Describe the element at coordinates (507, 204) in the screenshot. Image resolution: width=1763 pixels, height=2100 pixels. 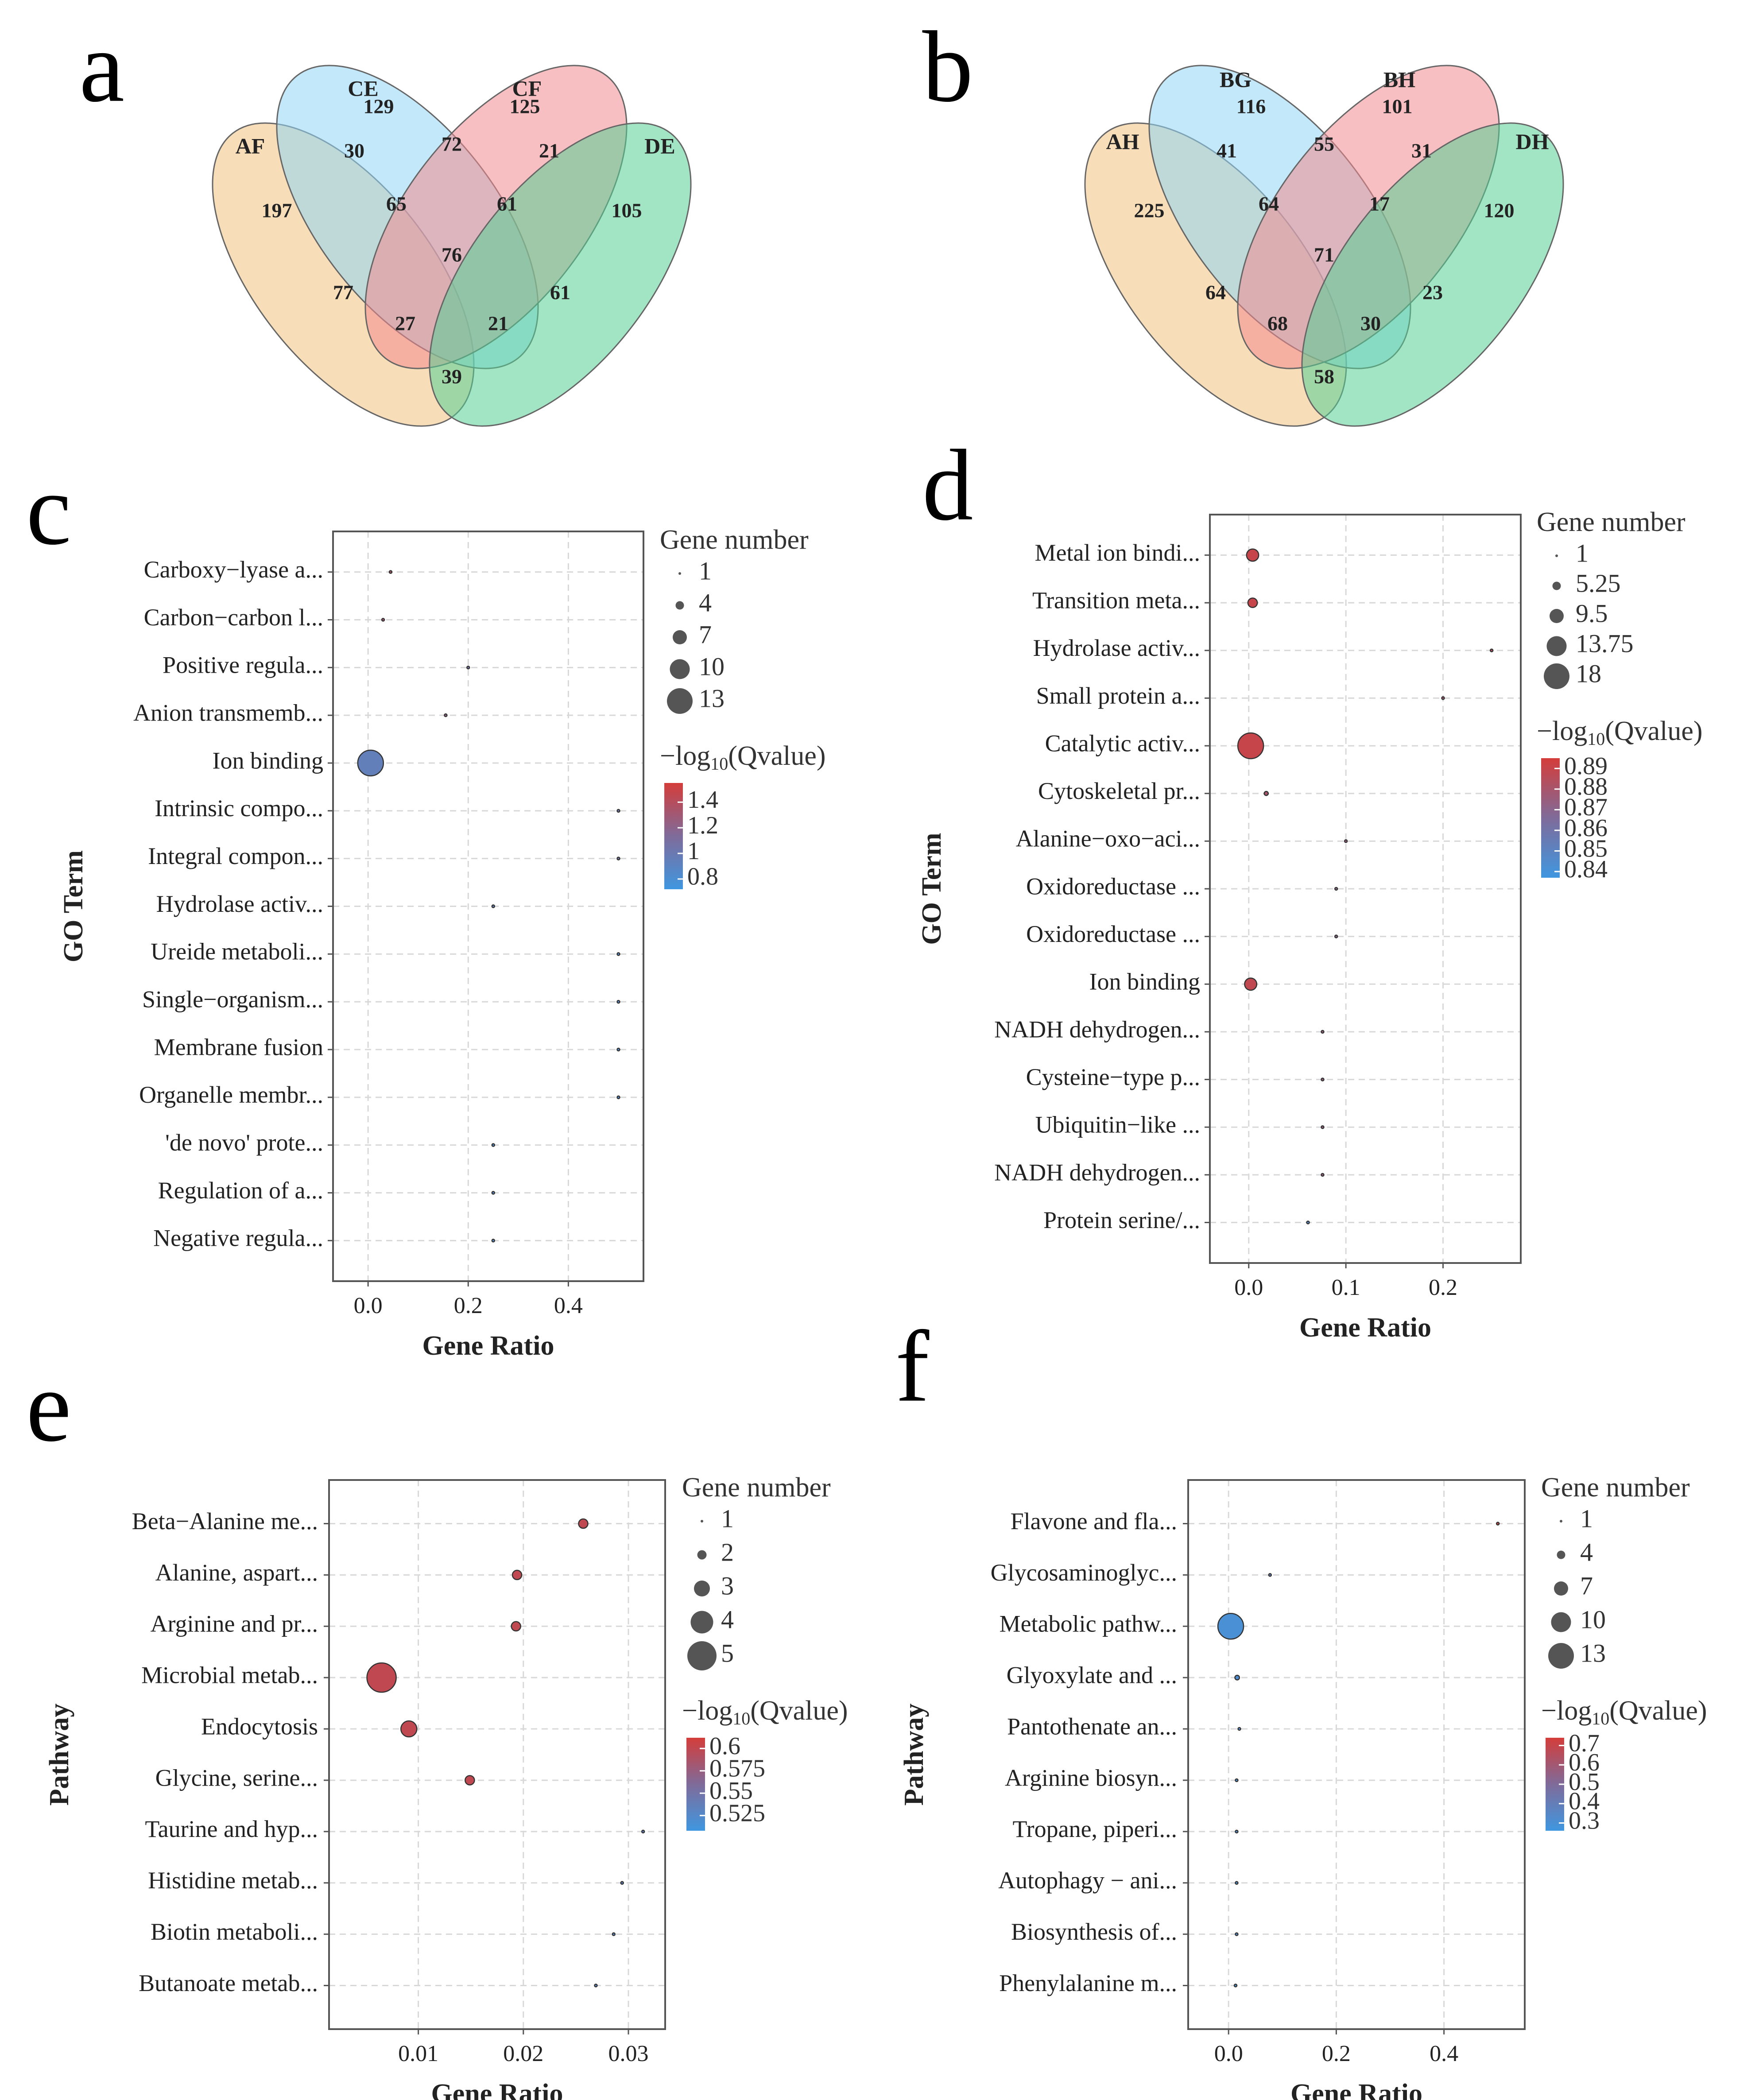
I see `venn-region-count: 61` at that location.